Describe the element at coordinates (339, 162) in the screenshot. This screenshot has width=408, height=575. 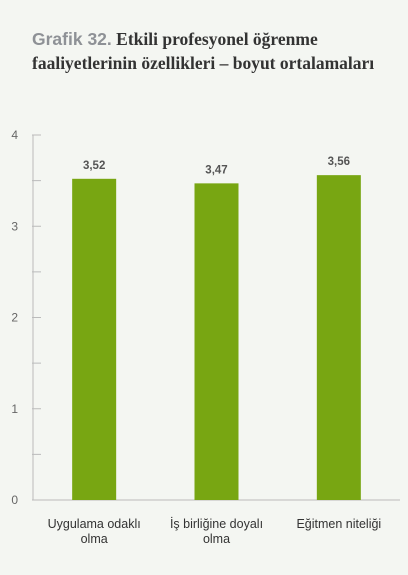
I see `data-label: 3,56` at that location.